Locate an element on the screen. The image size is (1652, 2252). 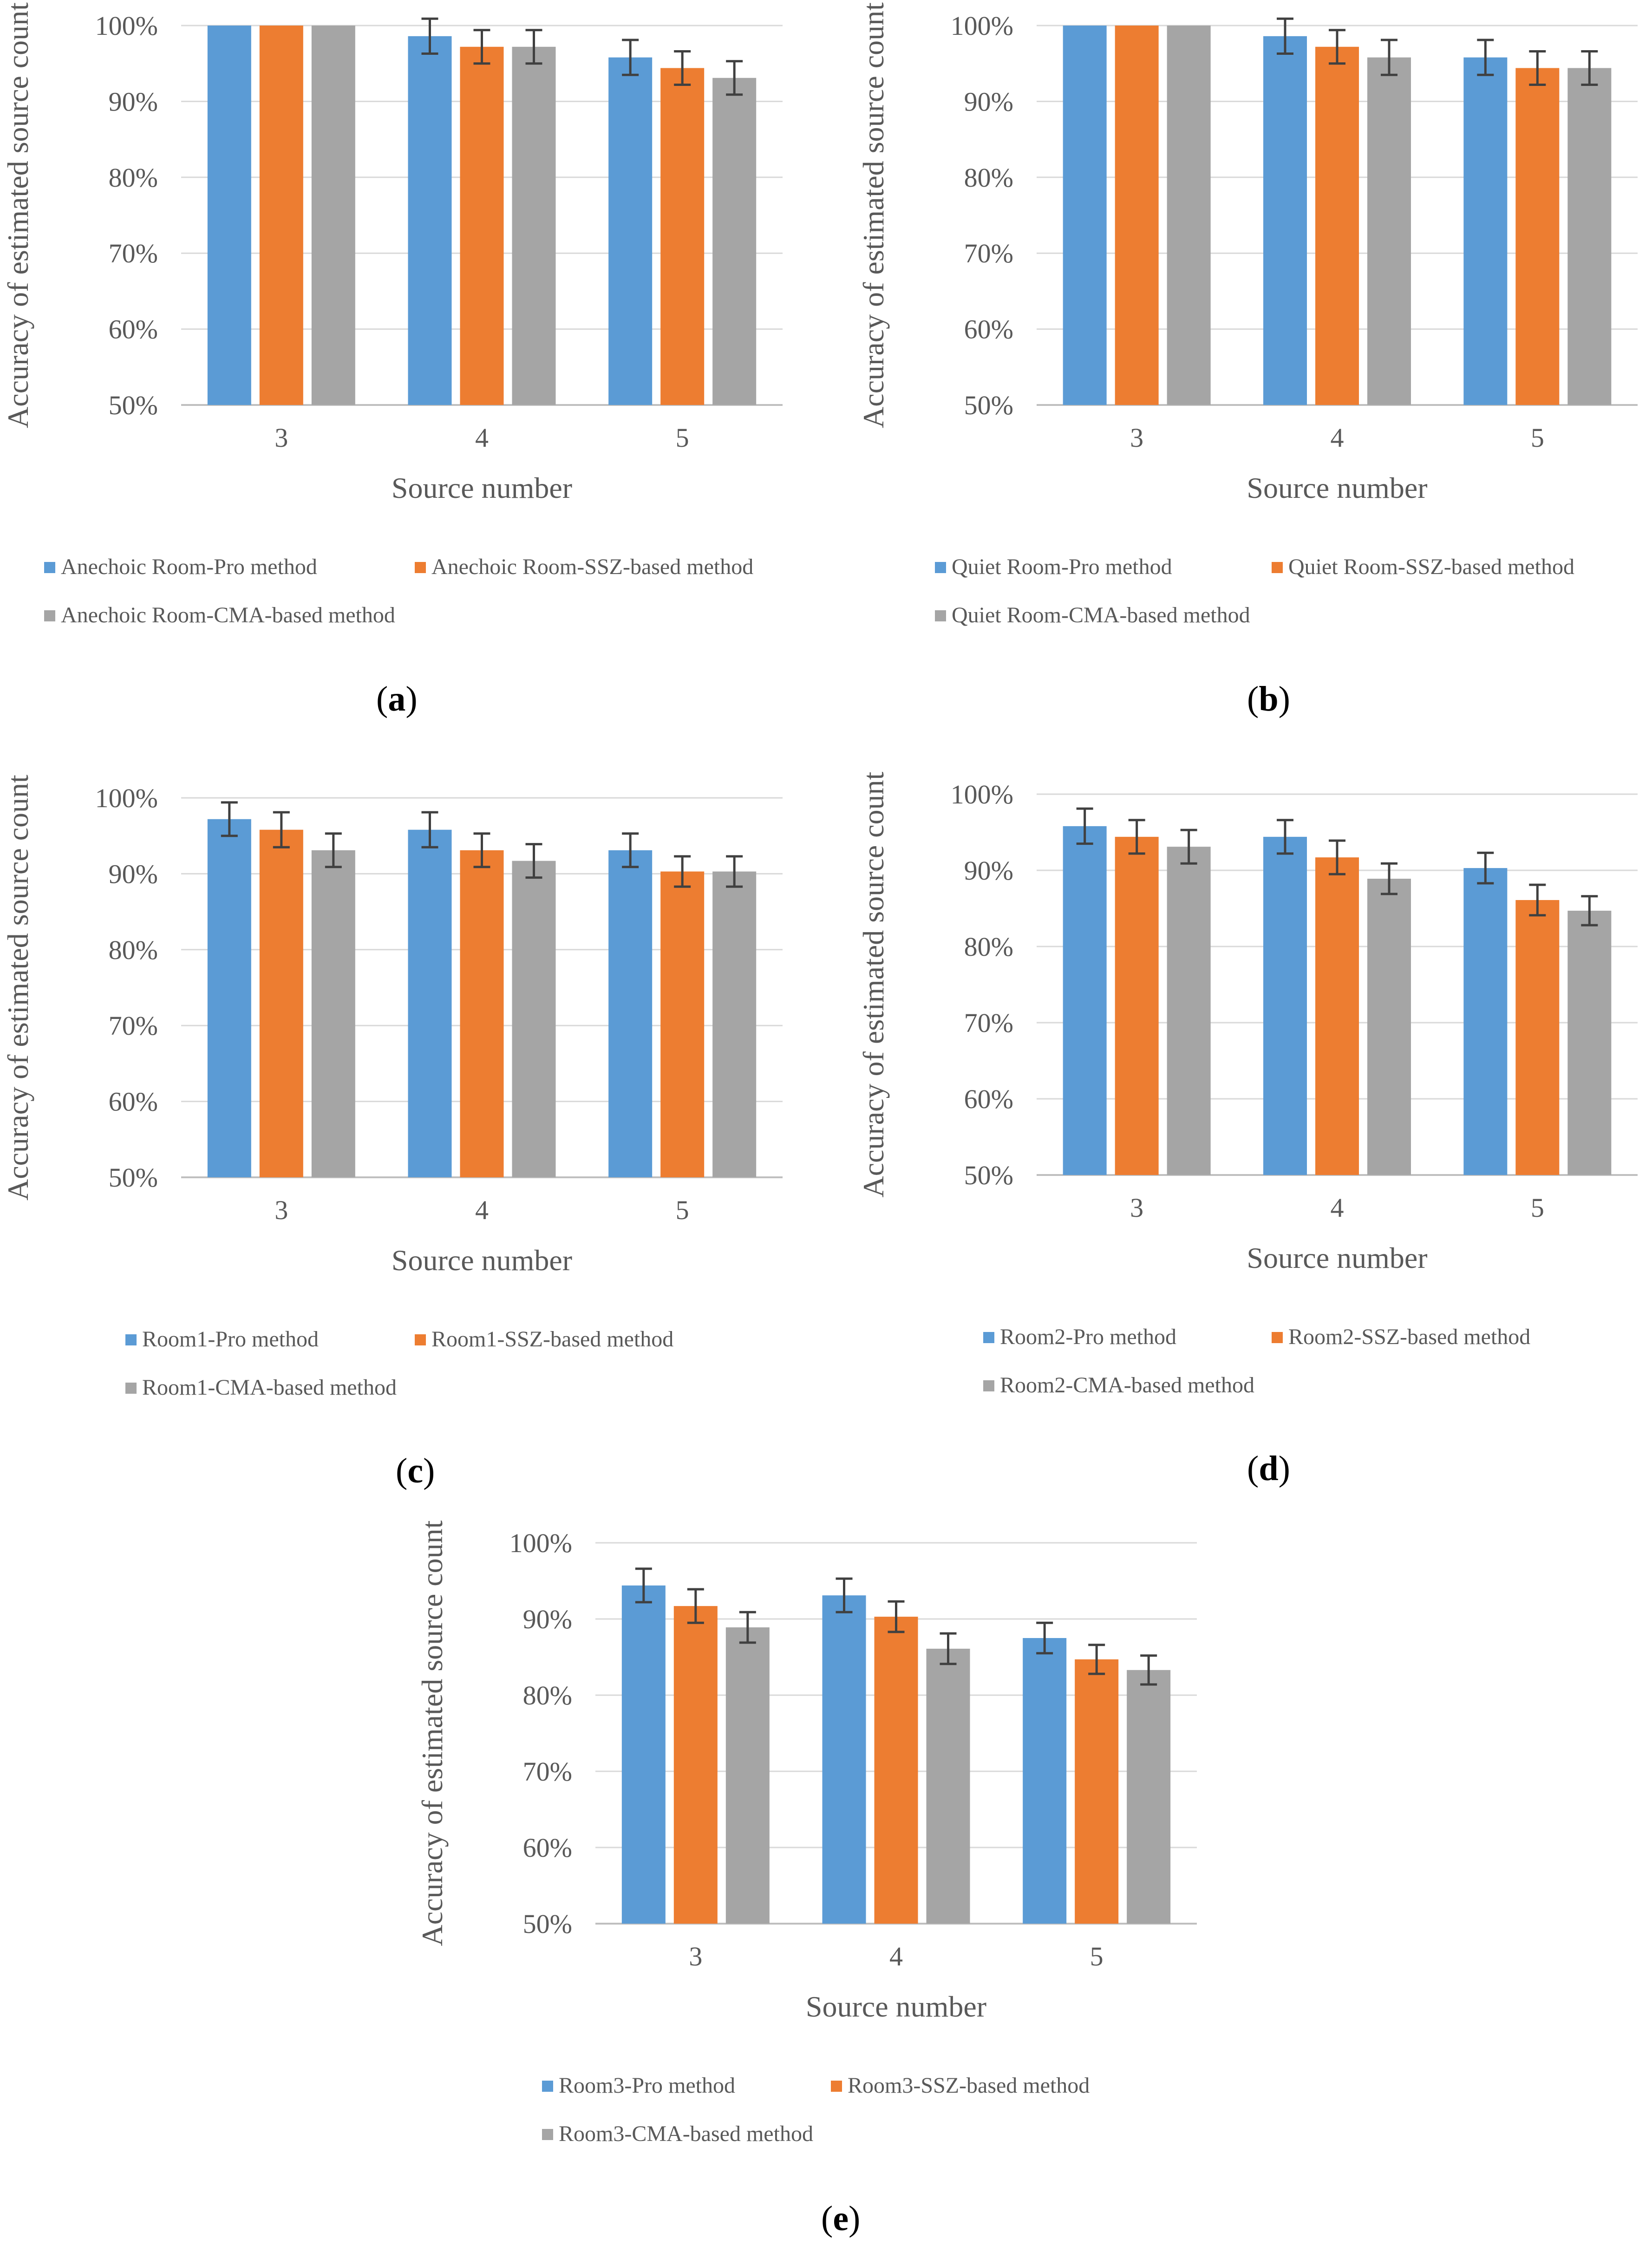
panel-label: (b) is located at coordinates (1268, 698).